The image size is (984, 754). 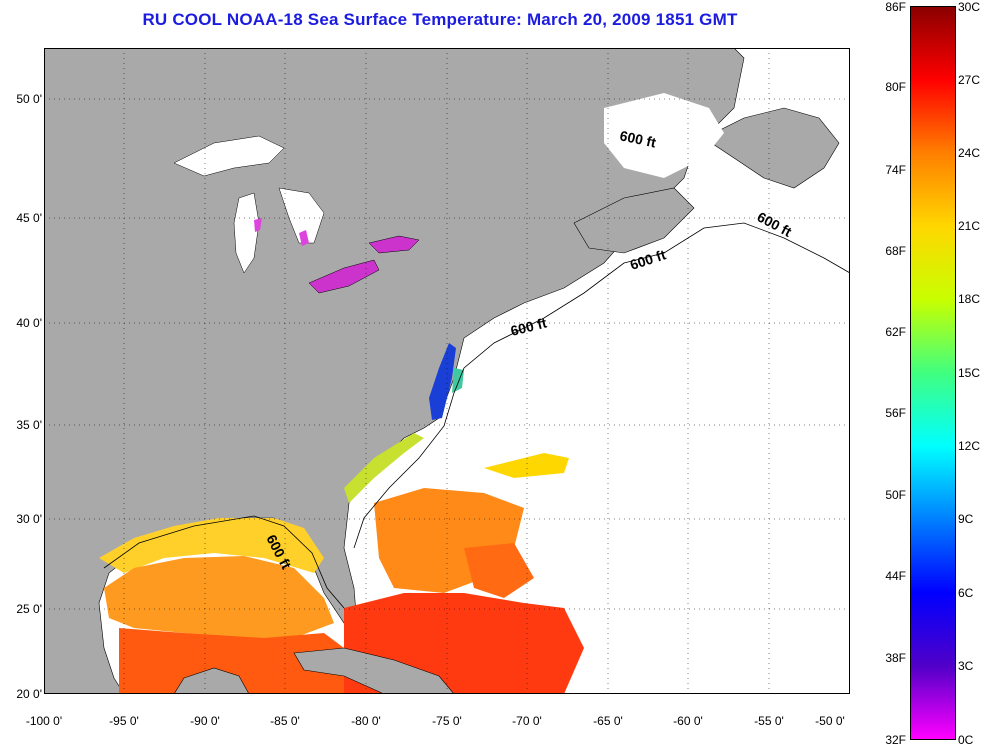 I want to click on temperature-colorbar, so click(x=933, y=373).